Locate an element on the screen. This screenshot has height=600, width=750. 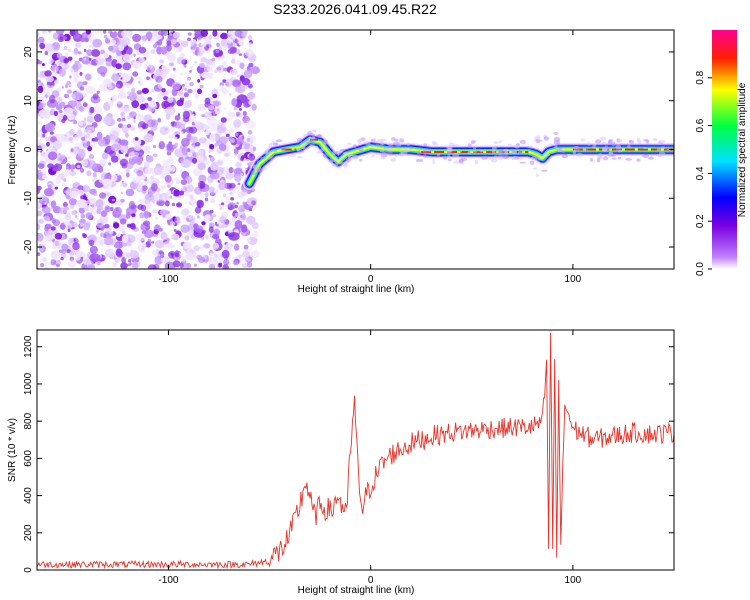
y-tick-label: 600 is located at coordinates (28, 458).